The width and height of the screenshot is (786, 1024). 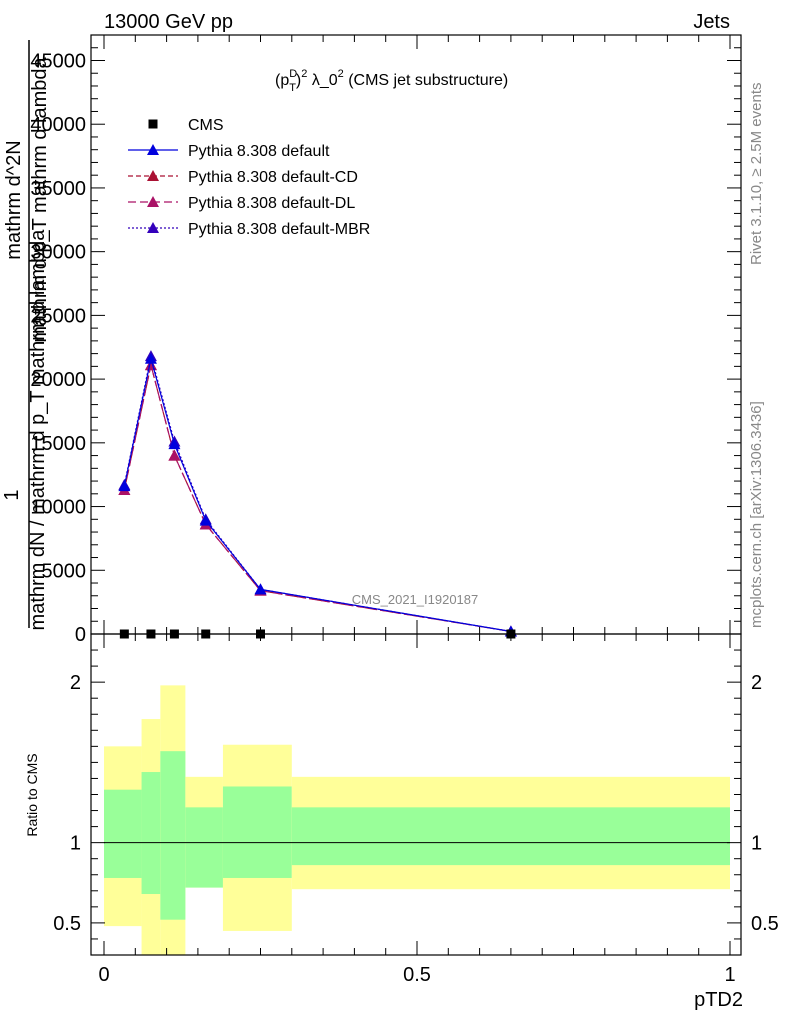 What do you see at coordinates (75, 683) in the screenshot?
I see `ratio-y-tick-label: 2` at bounding box center [75, 683].